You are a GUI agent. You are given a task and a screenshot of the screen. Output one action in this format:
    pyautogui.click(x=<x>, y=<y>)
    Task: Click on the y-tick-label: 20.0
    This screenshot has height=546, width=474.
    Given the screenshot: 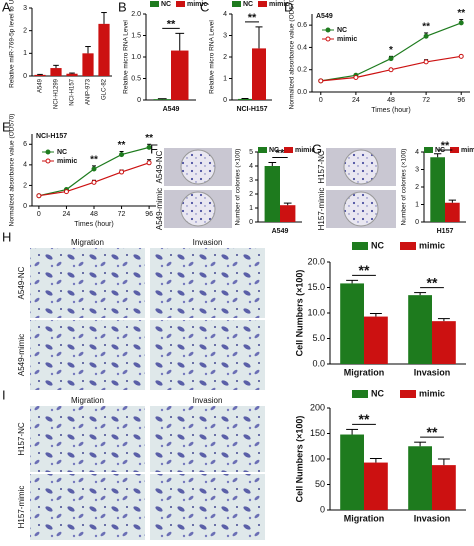 What is the action you would take?
    pyautogui.click(x=316, y=261)
    